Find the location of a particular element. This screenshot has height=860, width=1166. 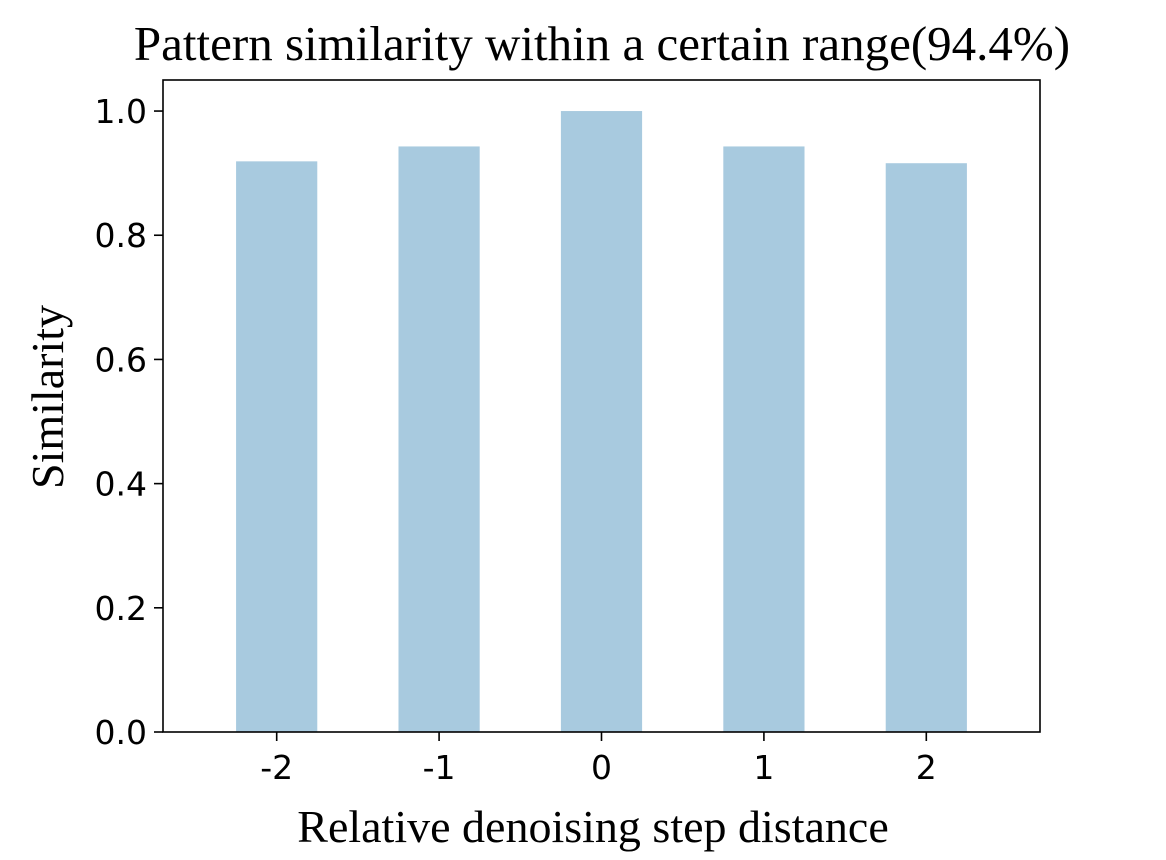

x-tick-label: 1 is located at coordinates (763, 767).